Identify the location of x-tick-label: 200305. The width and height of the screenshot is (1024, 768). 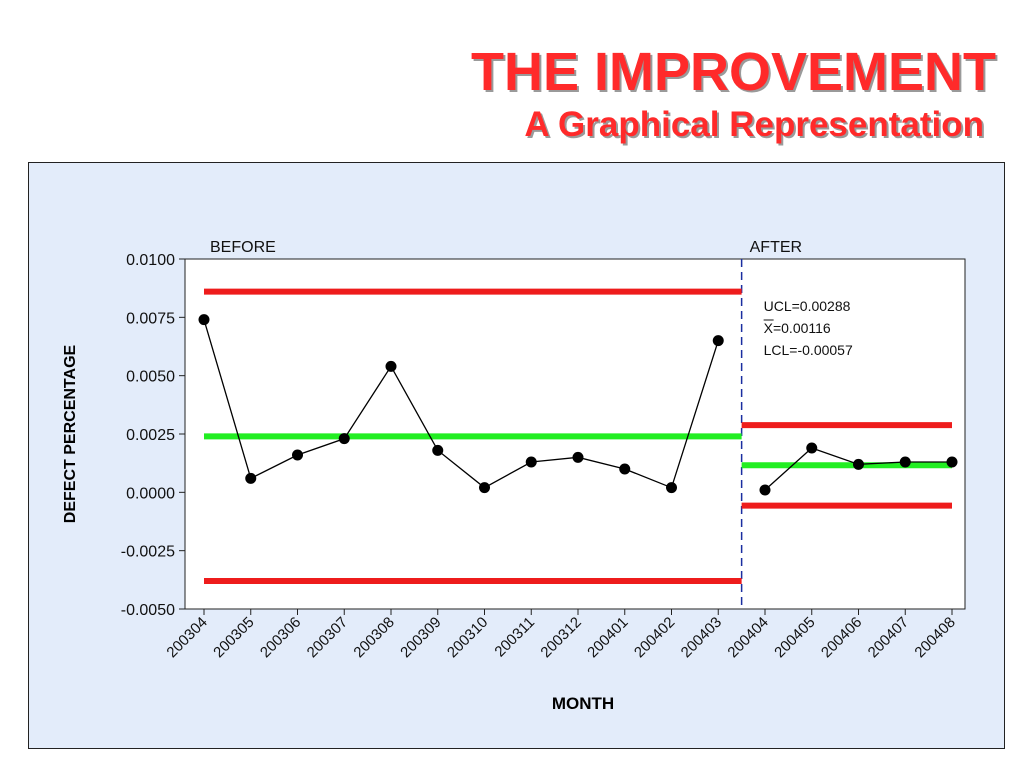
(233, 637).